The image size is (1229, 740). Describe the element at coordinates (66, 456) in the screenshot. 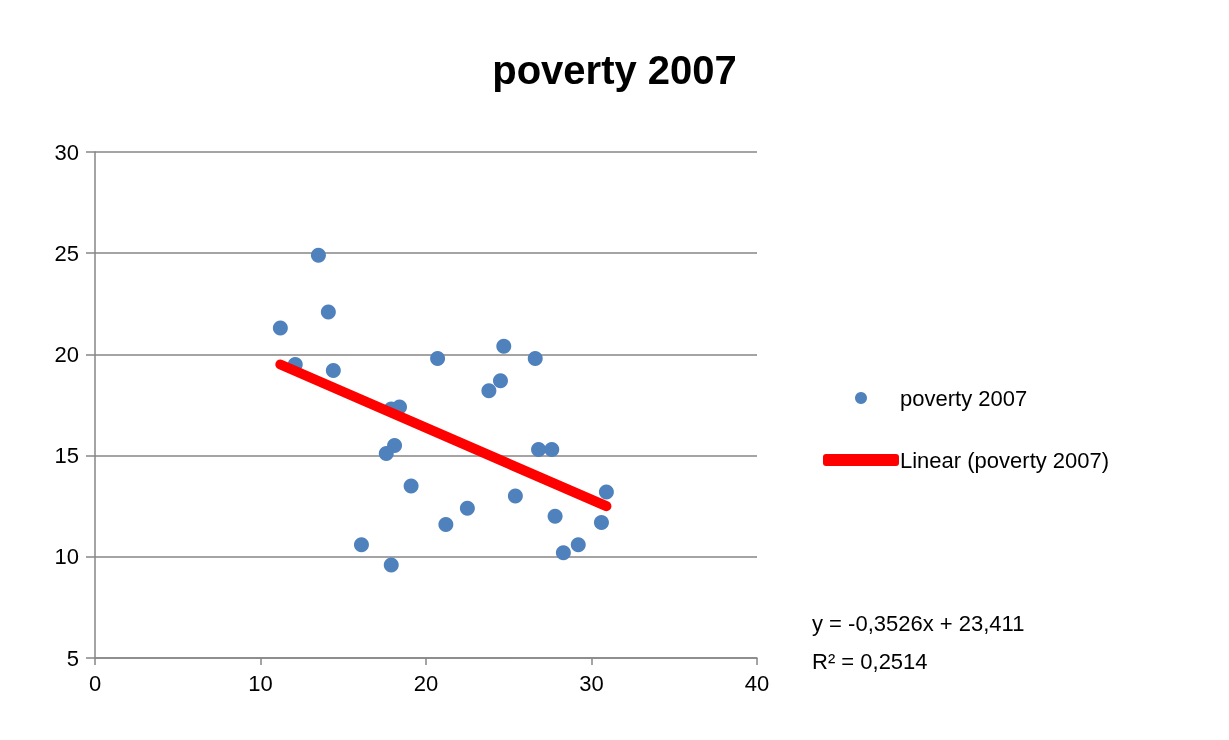

I see `y-tick-label: 15` at that location.